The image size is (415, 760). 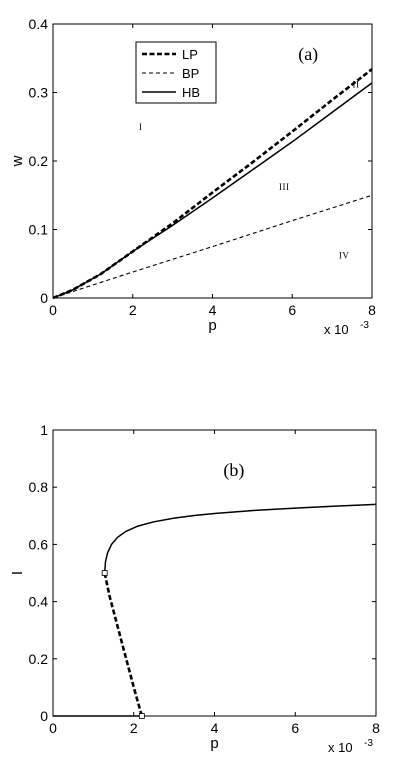 I want to click on legend-label-bp: BP, so click(x=190, y=73).